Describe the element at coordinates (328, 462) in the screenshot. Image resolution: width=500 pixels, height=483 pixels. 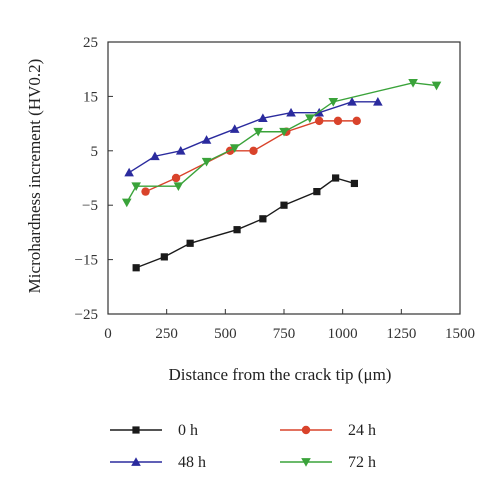
I see `legend-item: 72 h` at that location.